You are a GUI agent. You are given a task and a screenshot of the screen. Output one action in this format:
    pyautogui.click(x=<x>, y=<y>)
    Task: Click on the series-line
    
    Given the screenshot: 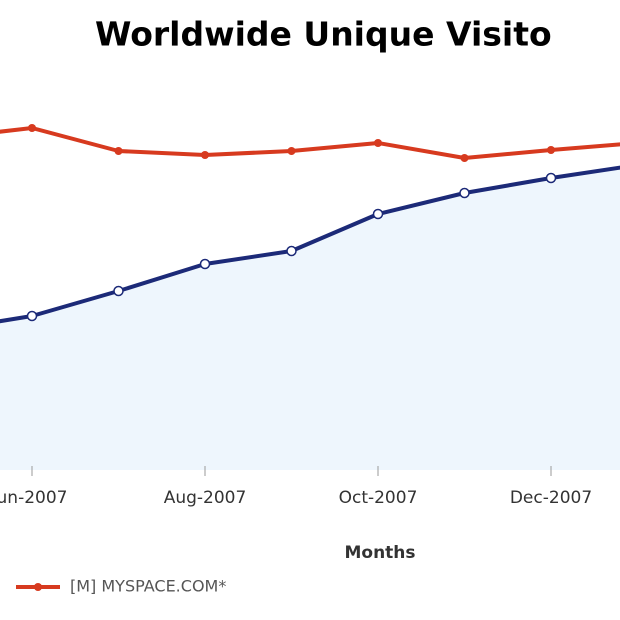 What is the action you would take?
    pyautogui.click(x=310, y=143)
    